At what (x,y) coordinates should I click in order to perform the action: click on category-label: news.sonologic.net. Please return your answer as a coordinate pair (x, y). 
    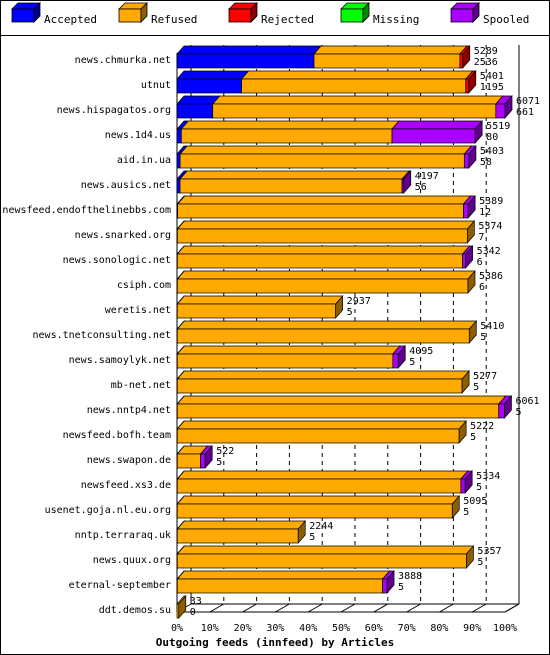
    Looking at the image, I should click on (117, 260).